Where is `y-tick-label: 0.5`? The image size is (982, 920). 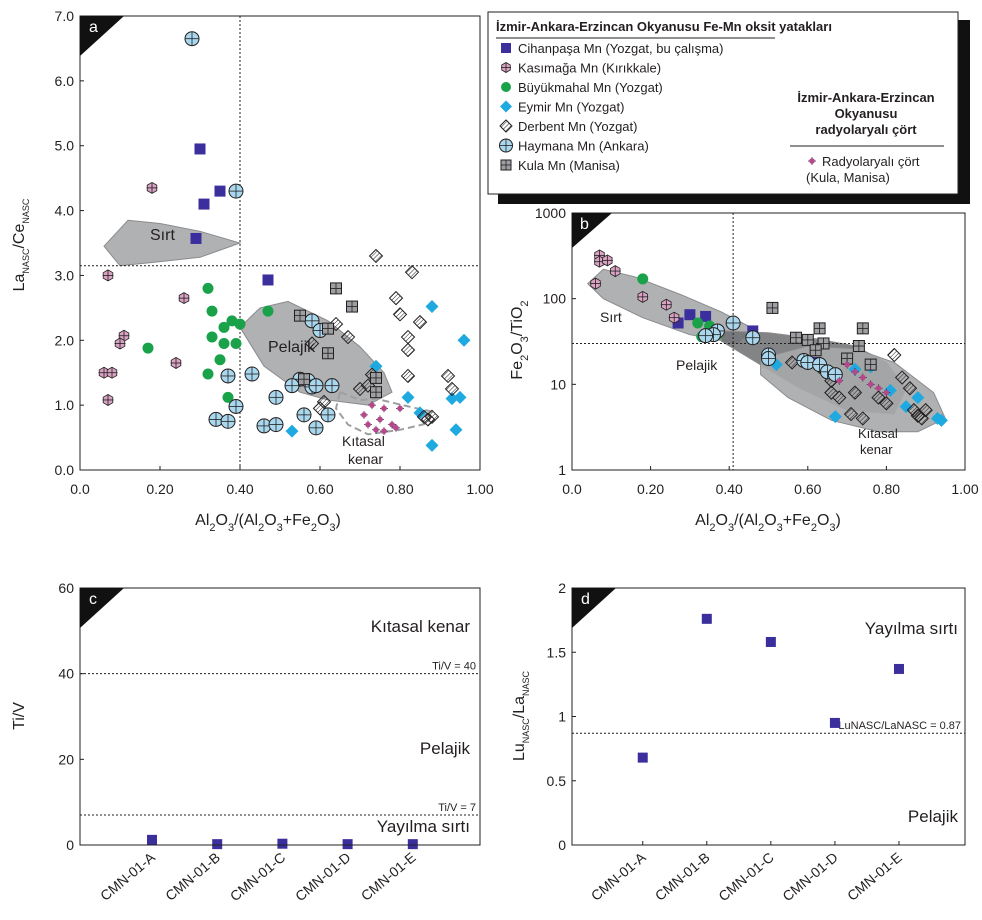
y-tick-label: 0.5 is located at coordinates (557, 781).